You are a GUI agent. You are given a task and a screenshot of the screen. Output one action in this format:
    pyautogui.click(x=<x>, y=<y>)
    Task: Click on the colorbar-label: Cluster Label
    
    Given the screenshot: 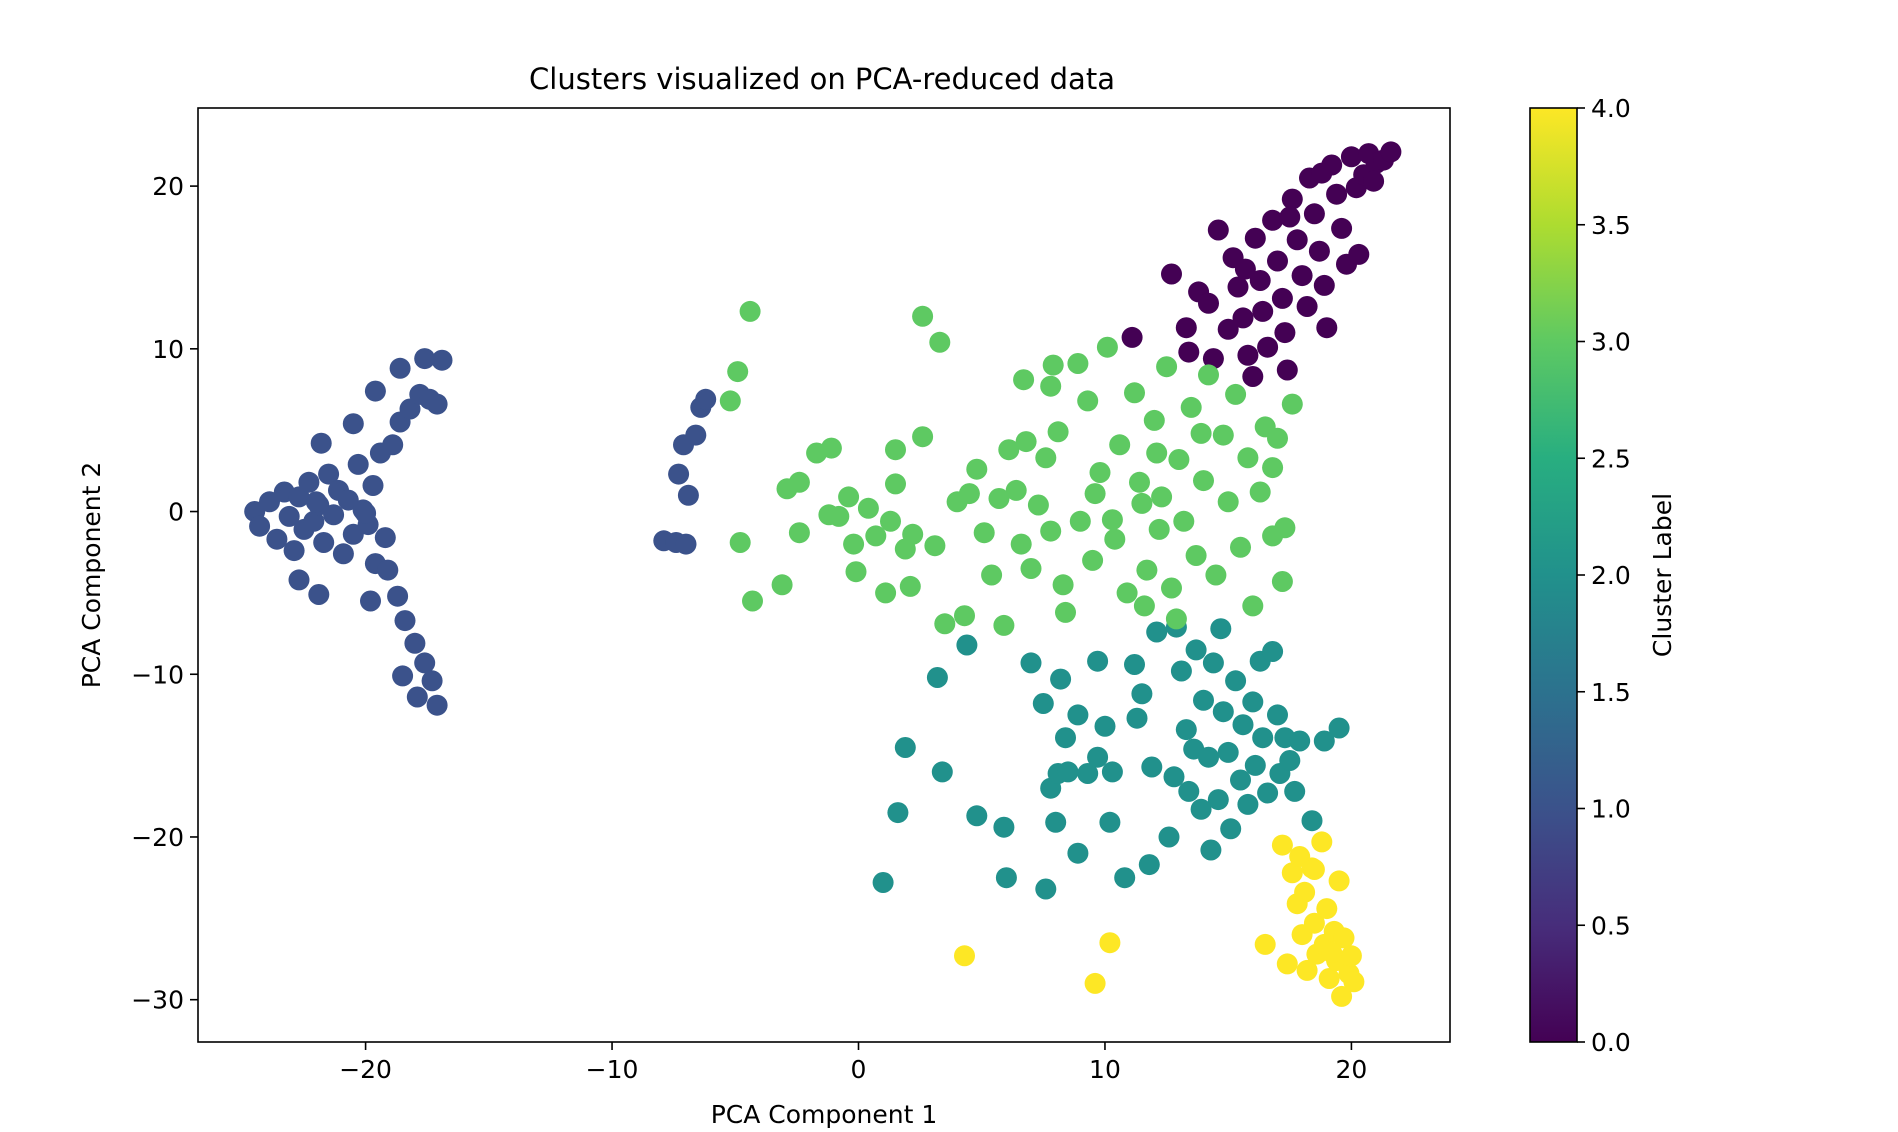 What is the action you would take?
    pyautogui.click(x=1662, y=575)
    